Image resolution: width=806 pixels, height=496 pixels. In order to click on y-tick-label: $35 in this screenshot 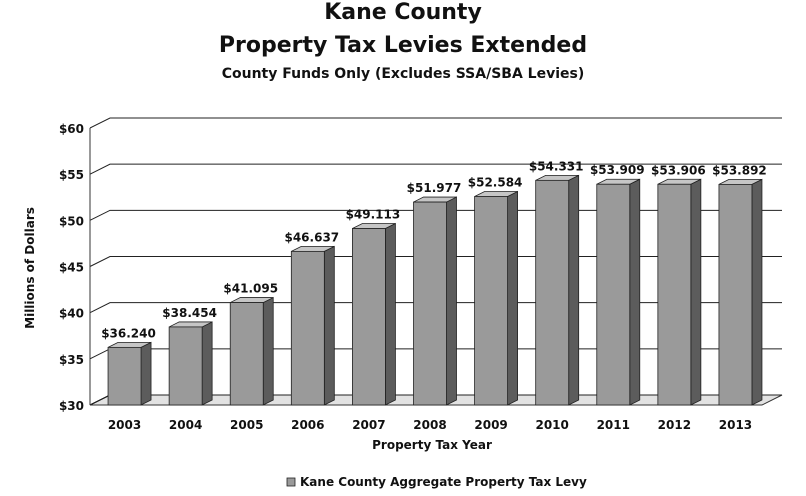, I will do `click(71, 360)`.